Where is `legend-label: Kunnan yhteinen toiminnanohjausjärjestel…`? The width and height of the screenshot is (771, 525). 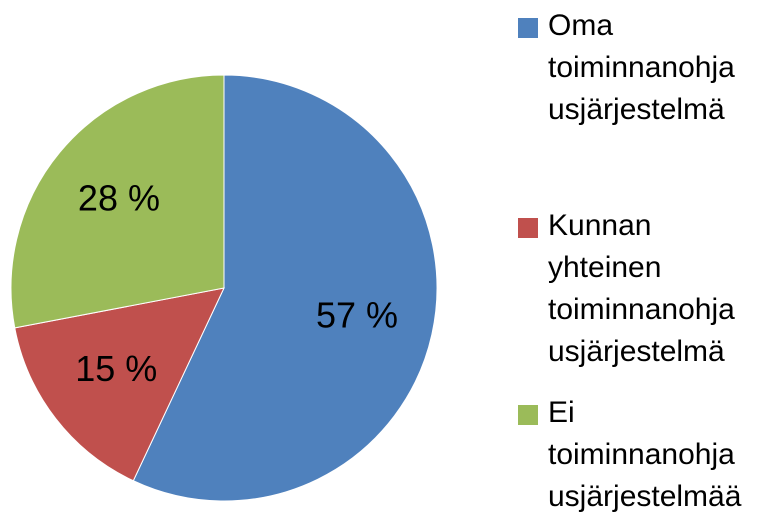
legend-label: Kunnan yhteinen toiminnanohjausjärjestel… is located at coordinates (641, 288).